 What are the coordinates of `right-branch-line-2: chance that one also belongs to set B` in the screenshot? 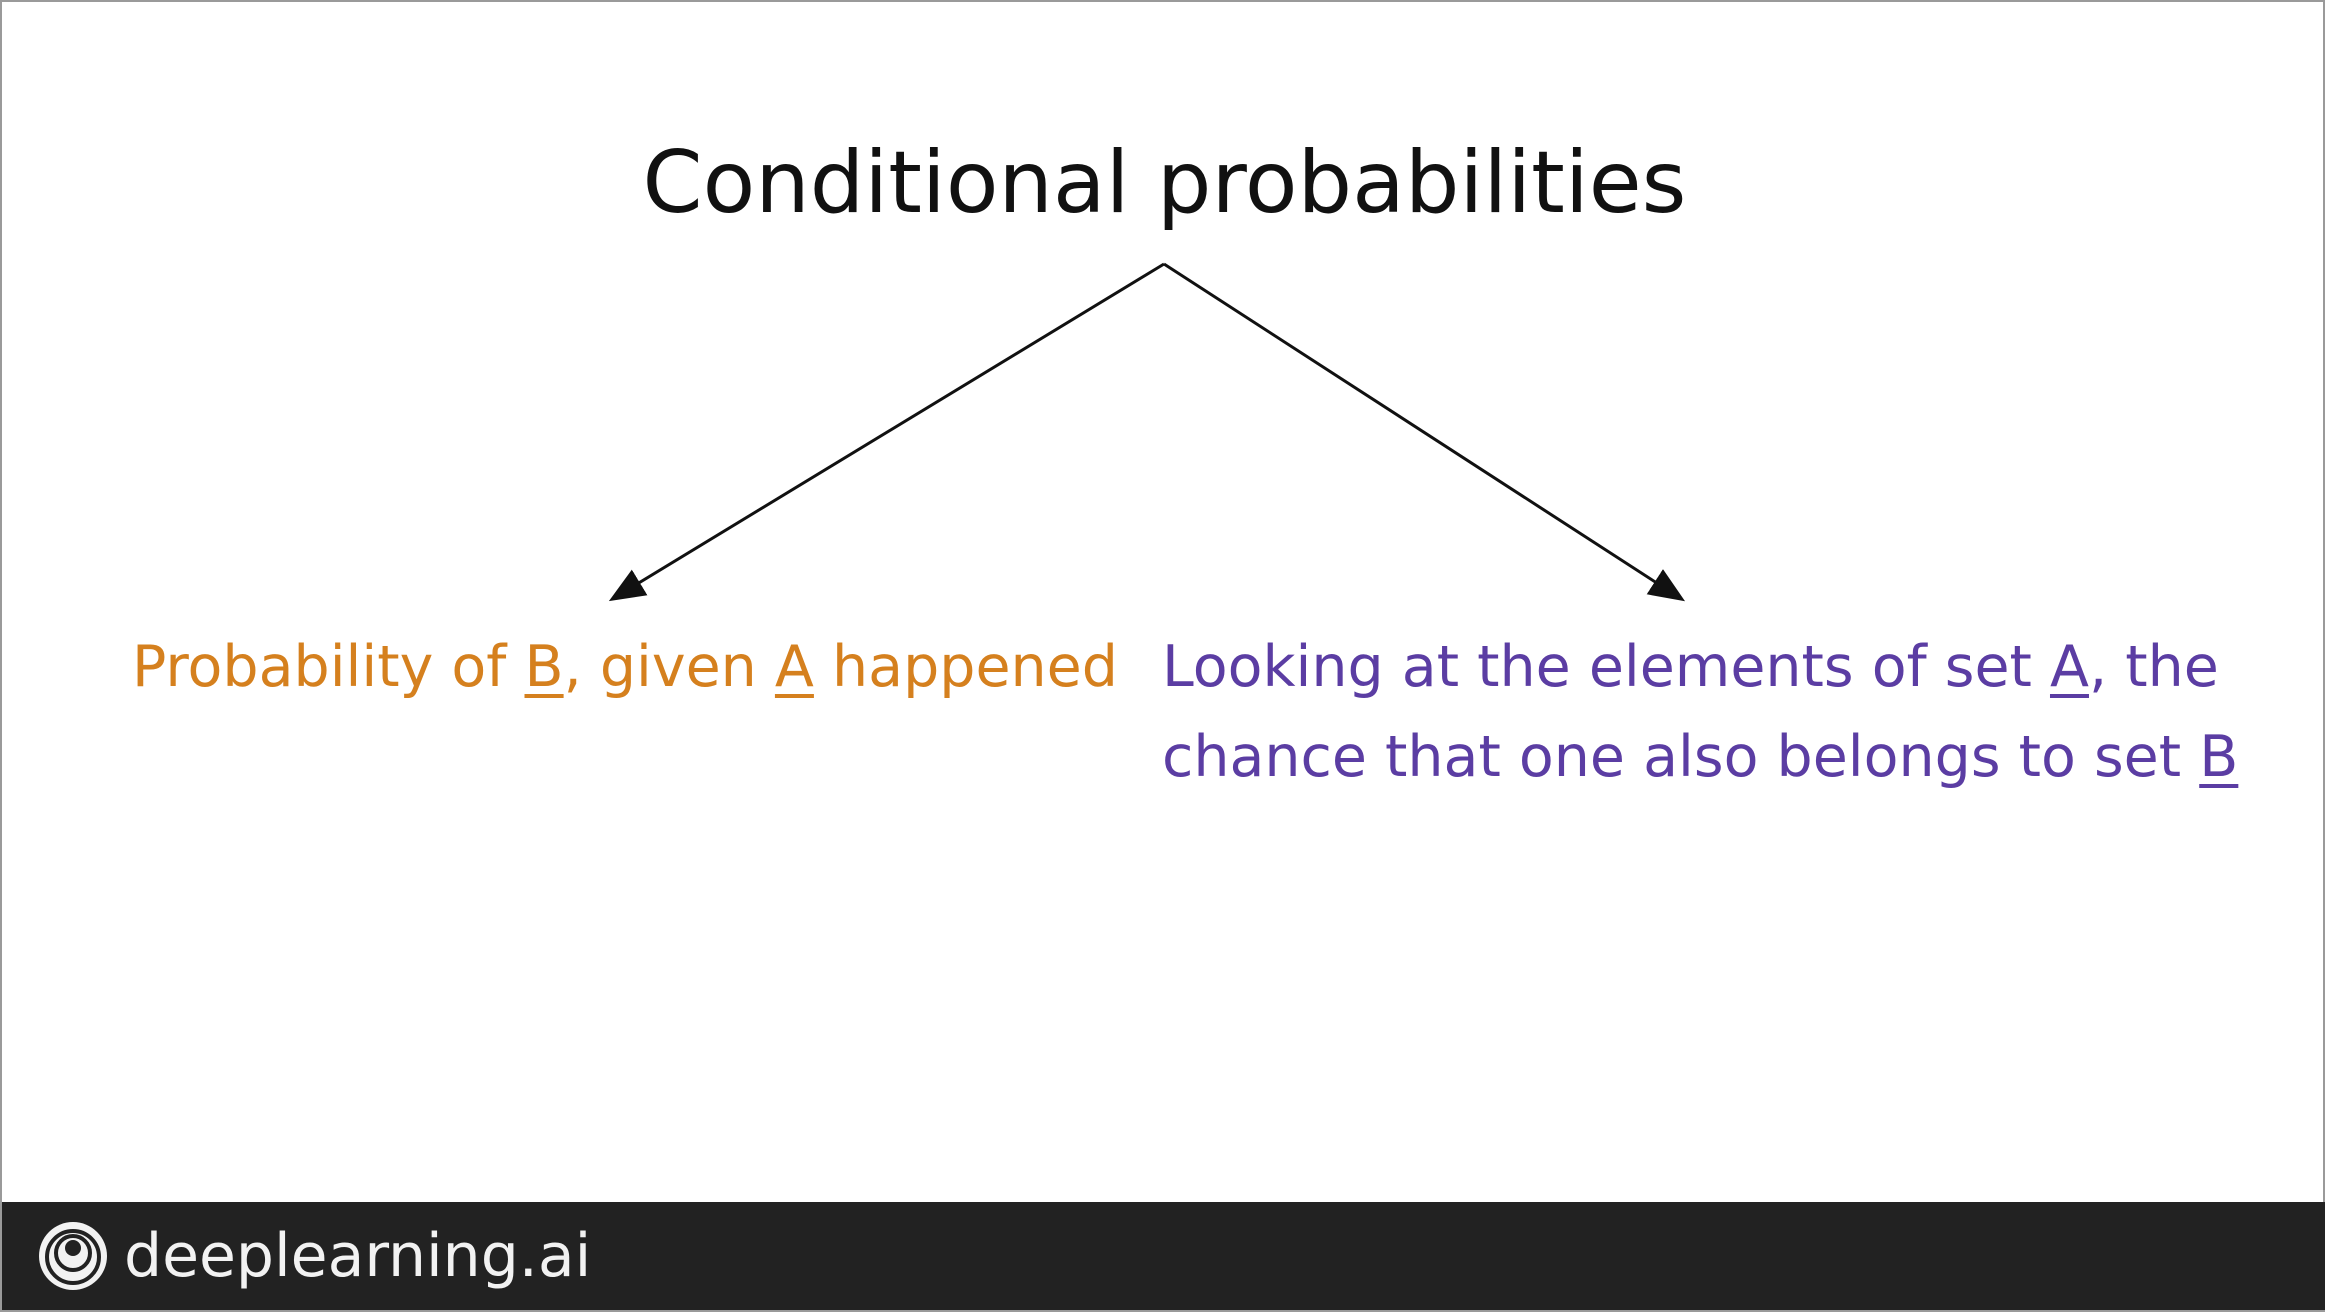 It's located at (1700, 757).